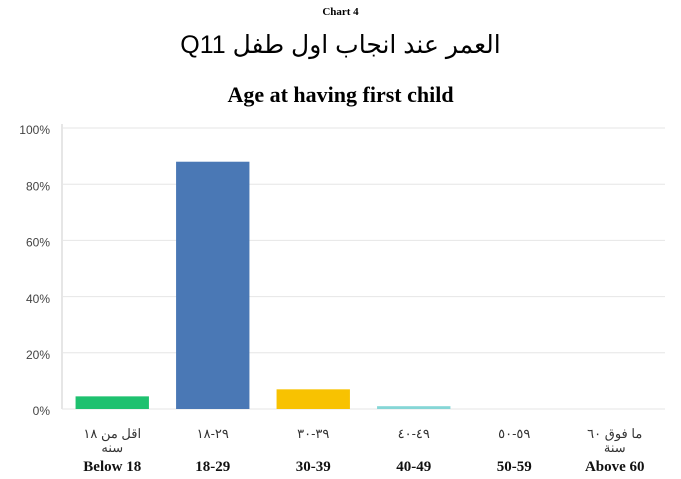 Image resolution: width=681 pixels, height=479 pixels. What do you see at coordinates (38, 355) in the screenshot?
I see `y-tick-label: 20%` at bounding box center [38, 355].